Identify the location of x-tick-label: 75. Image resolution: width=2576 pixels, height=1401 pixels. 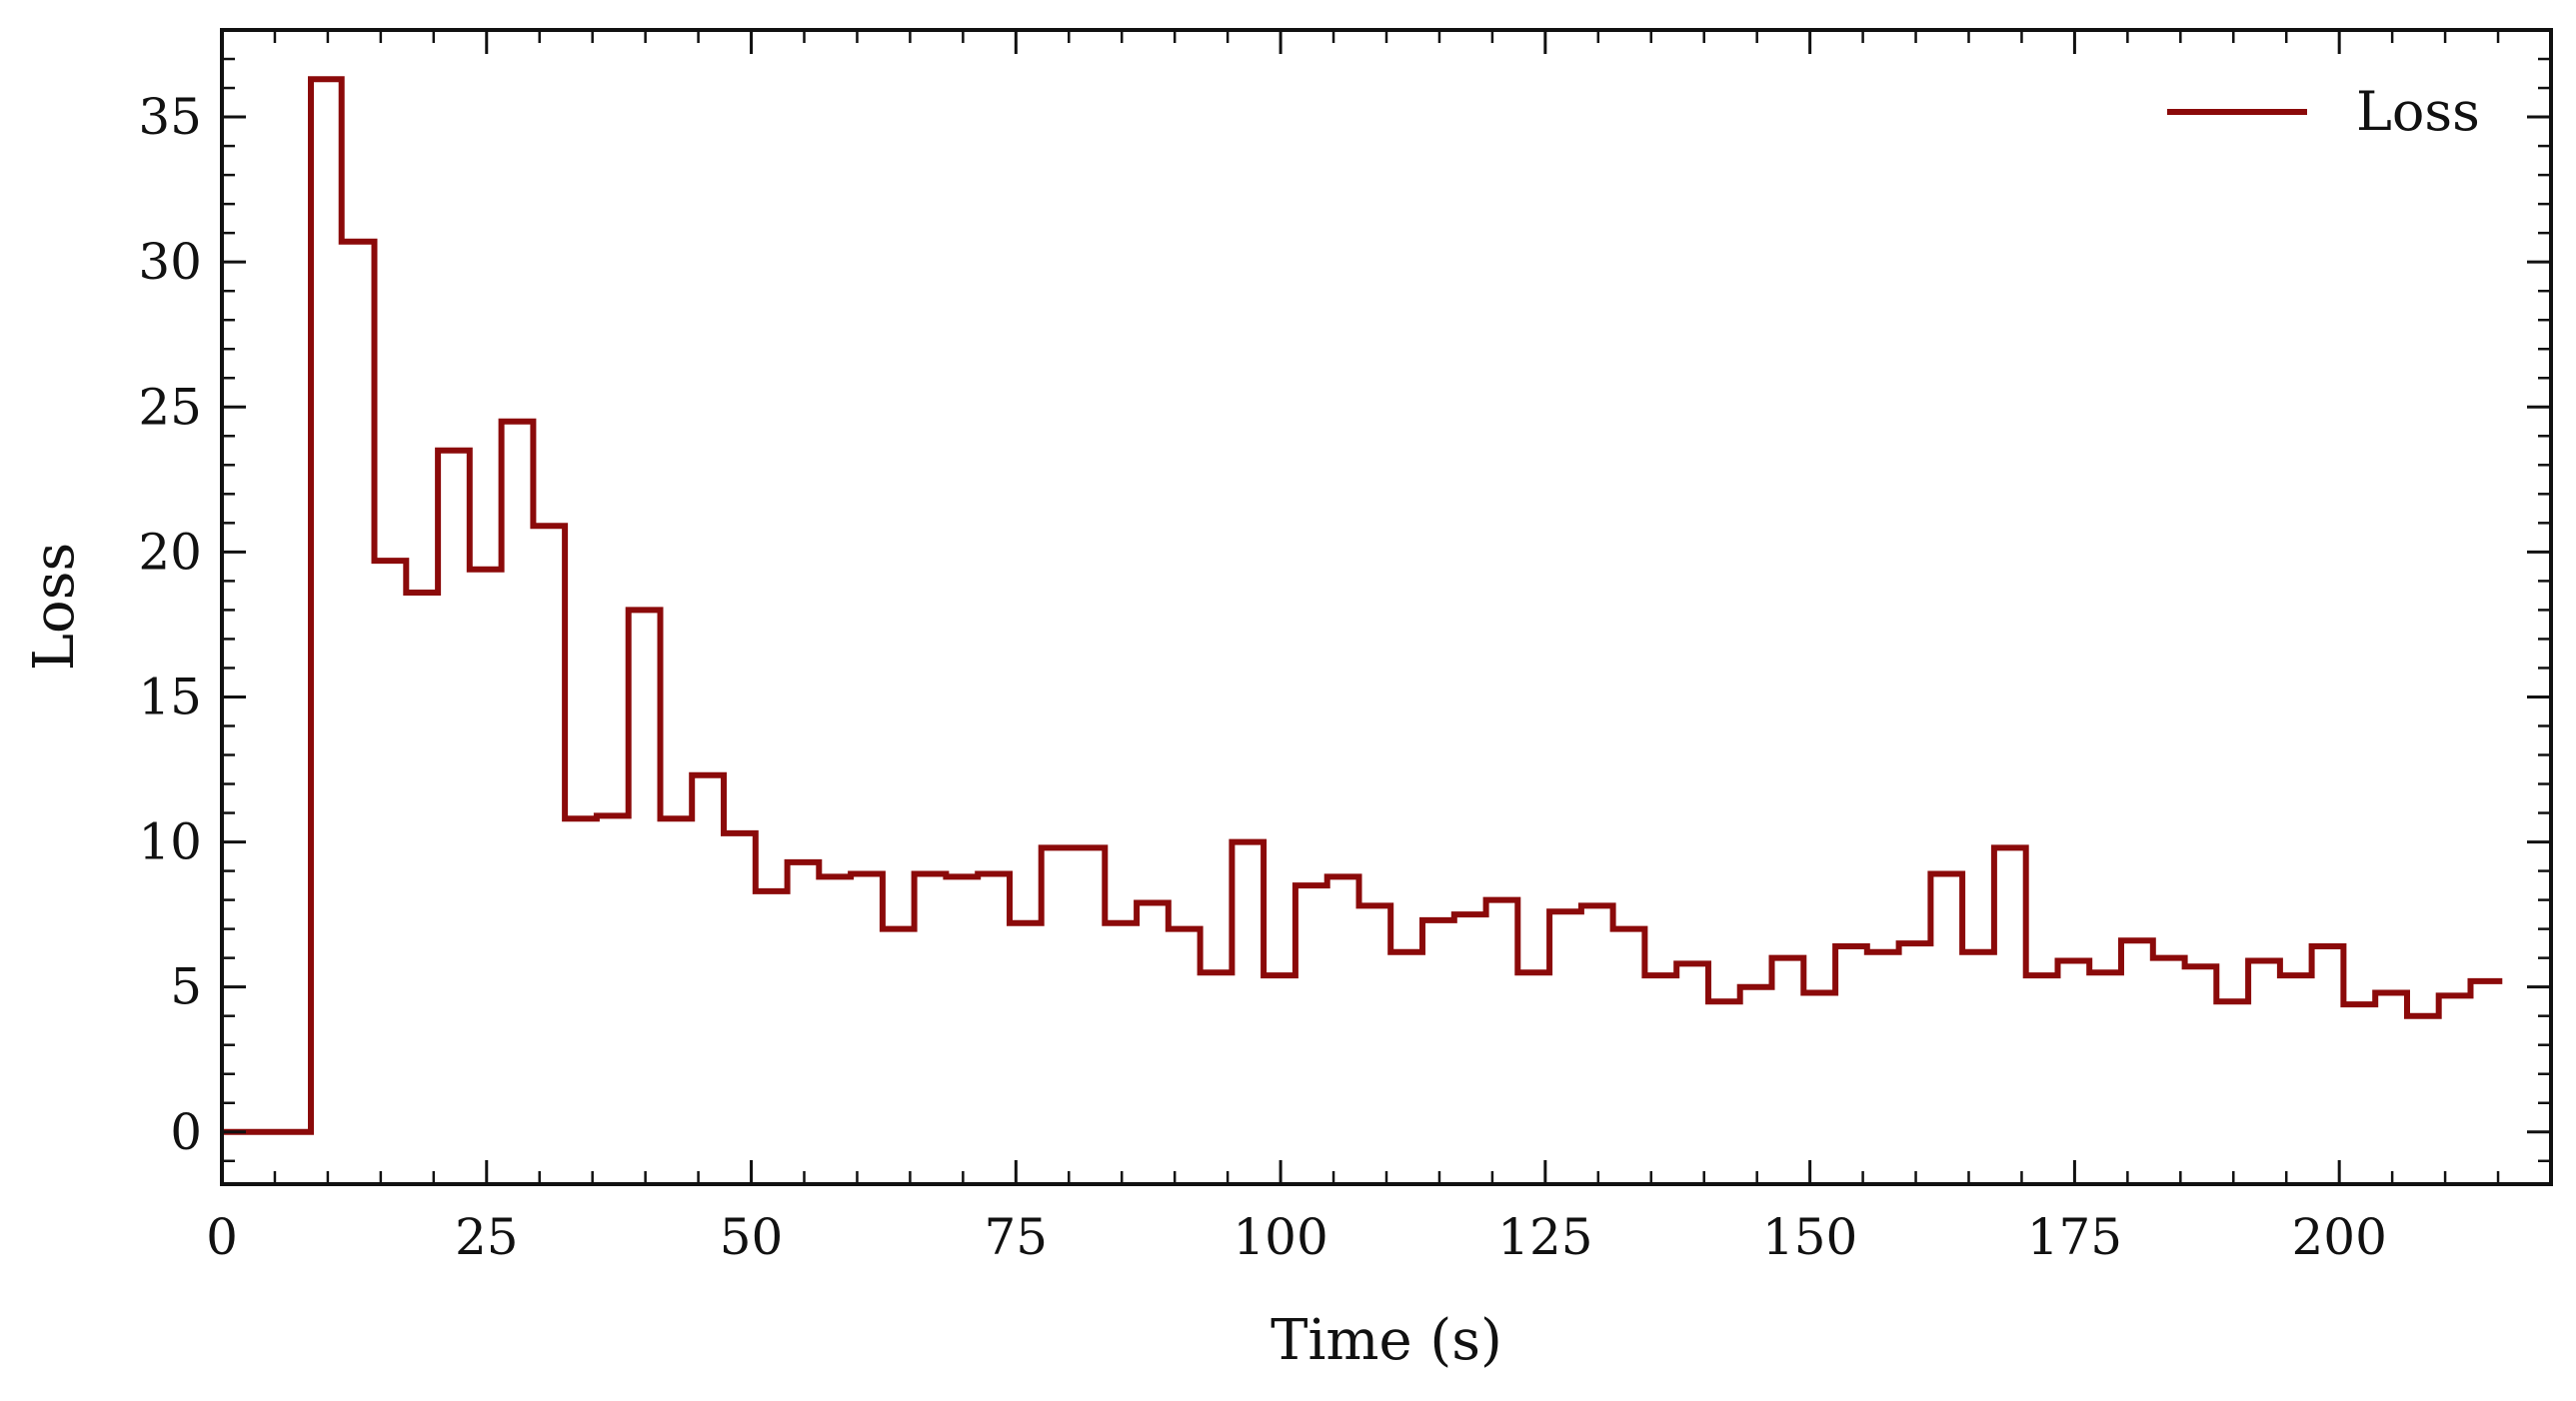
(1017, 1237).